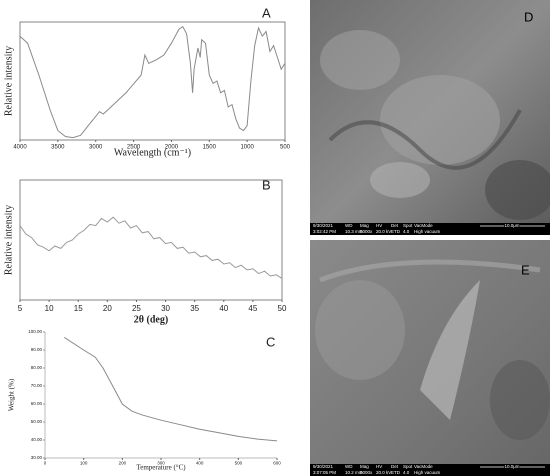  What do you see at coordinates (282, 308) in the screenshot?
I see `x-tick-label: 50` at bounding box center [282, 308].